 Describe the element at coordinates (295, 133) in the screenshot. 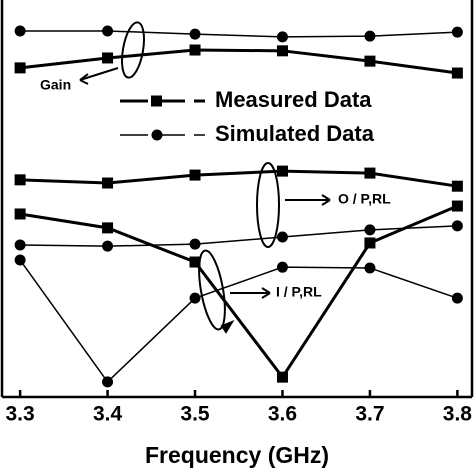

I see `legend-label: Simulated Data` at that location.